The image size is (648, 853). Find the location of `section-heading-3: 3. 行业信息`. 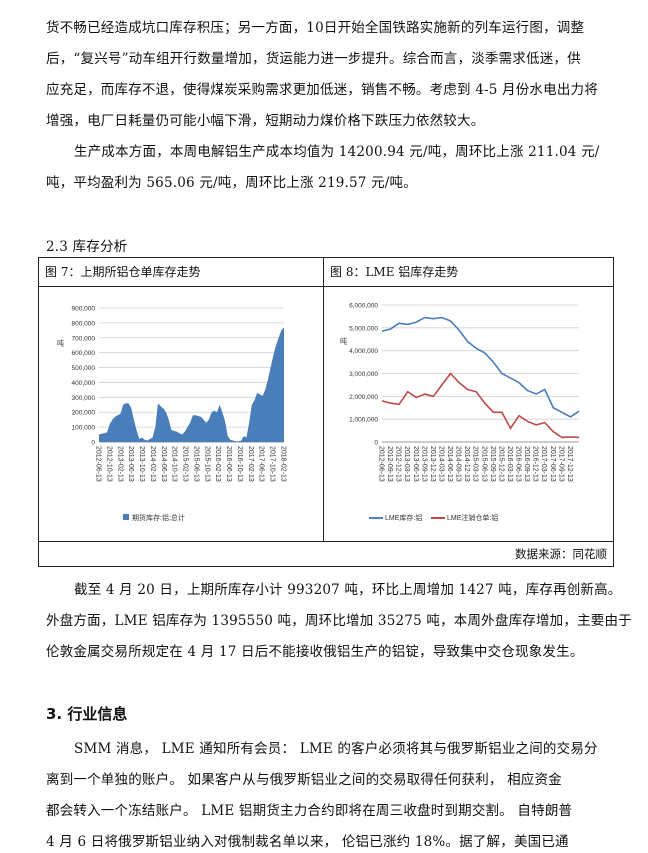

section-heading-3: 3. 行业信息 is located at coordinates (87, 714).